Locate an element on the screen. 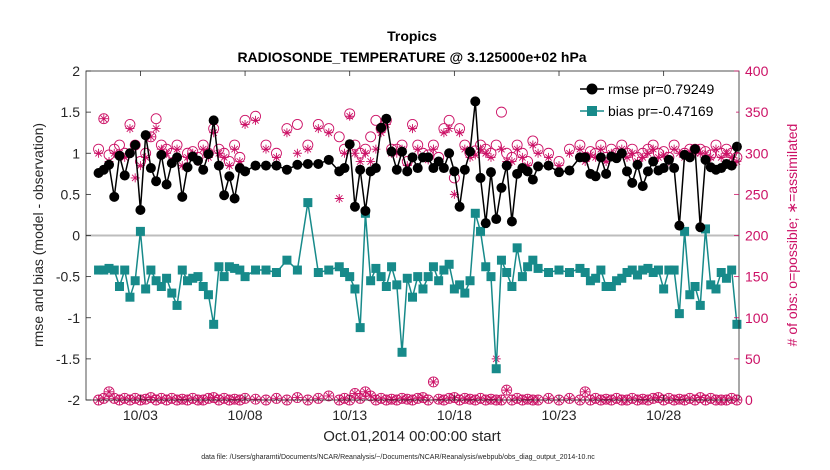 The width and height of the screenshot is (830, 470). y-left-tick-label: -1.5 is located at coordinates (68, 359).